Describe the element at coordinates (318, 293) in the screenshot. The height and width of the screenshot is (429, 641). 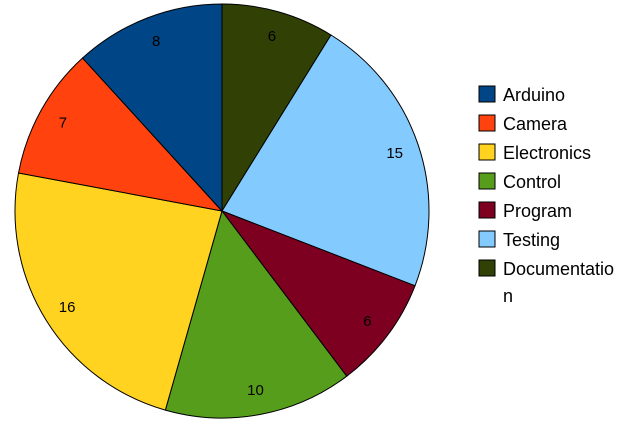
I see `pie-slice-program` at that location.